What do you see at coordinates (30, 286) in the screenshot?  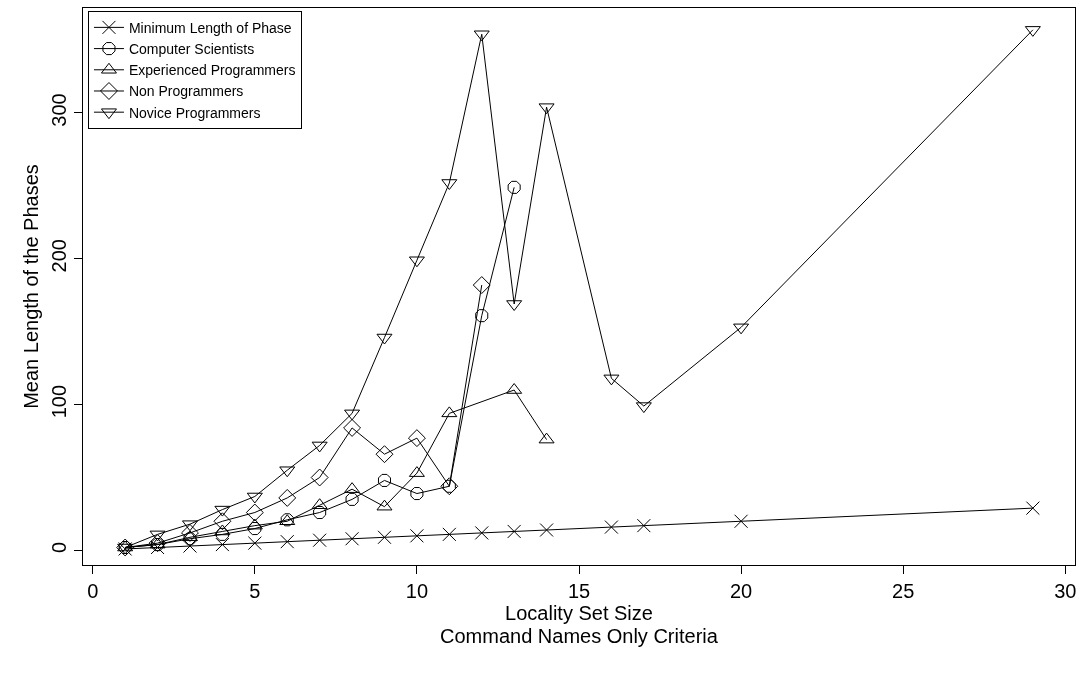 I see `y-axis-title: Mean Length of the Phases` at bounding box center [30, 286].